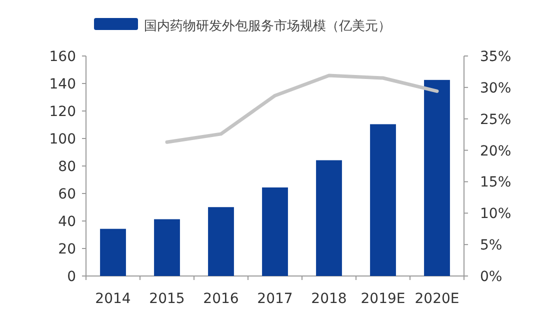 Image resolution: width=554 pixels, height=321 pixels. What do you see at coordinates (496, 57) in the screenshot?
I see `y2-tick-label: 35%` at bounding box center [496, 57].